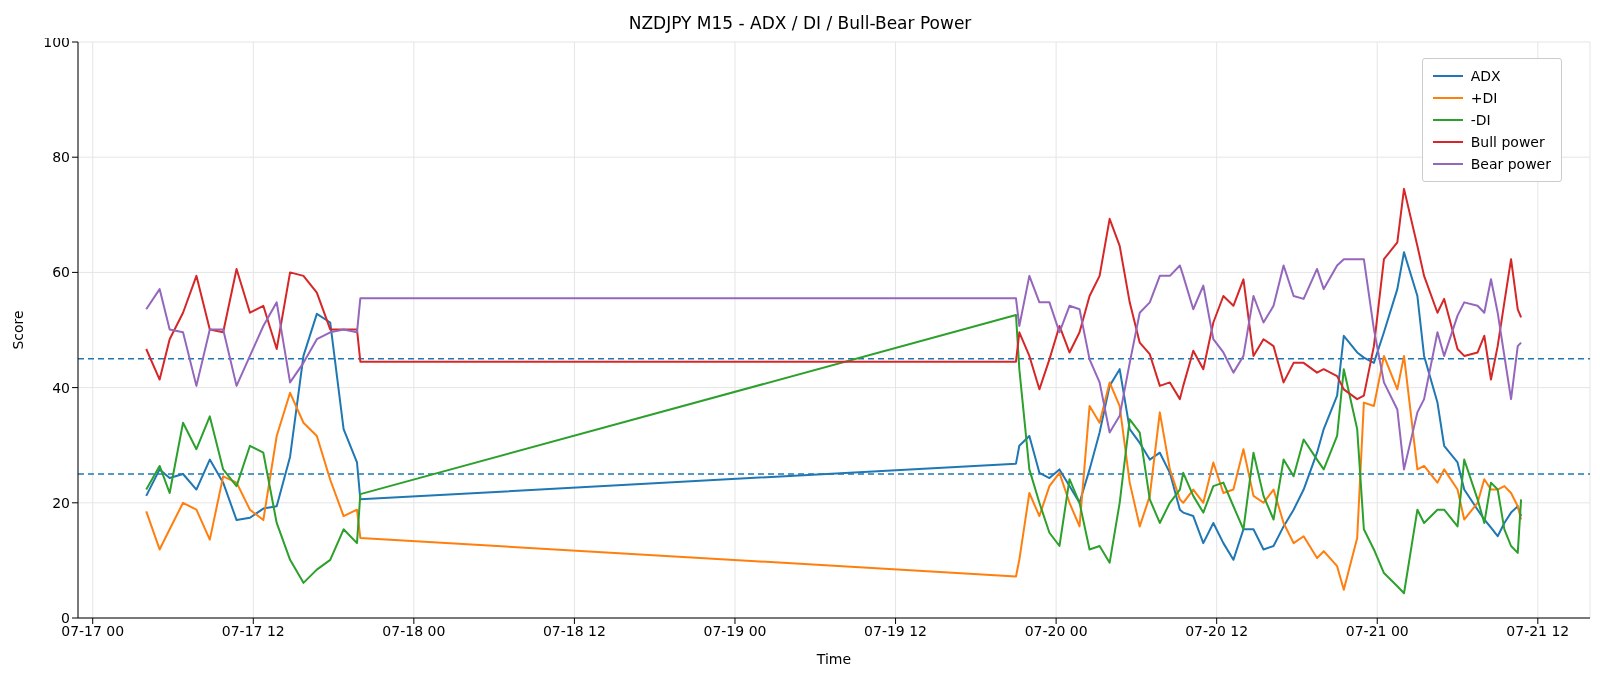  I want to click on y-axis-title: Score, so click(17, 330).